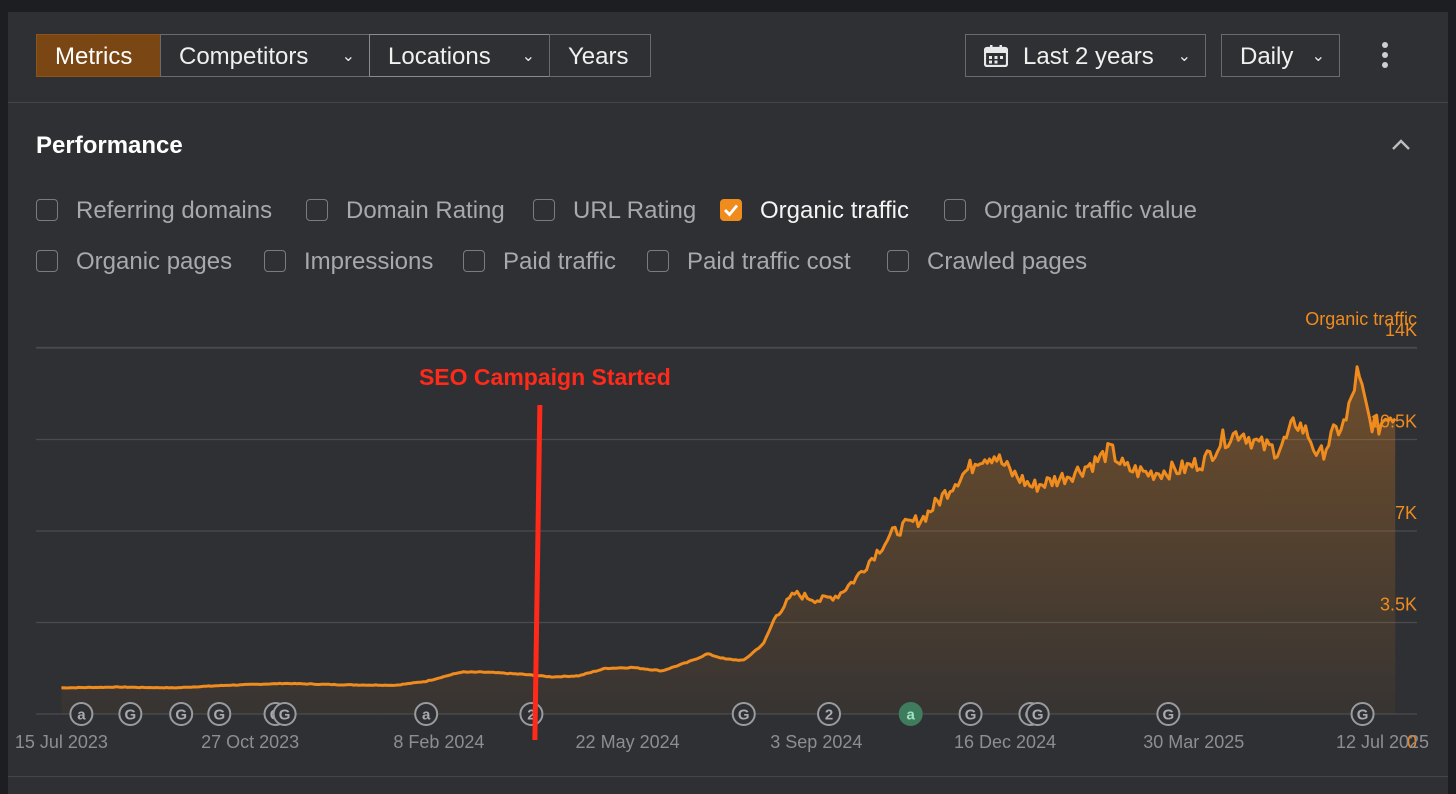  I want to click on granularity-dropdown: Daily ⌄, so click(1280, 55).